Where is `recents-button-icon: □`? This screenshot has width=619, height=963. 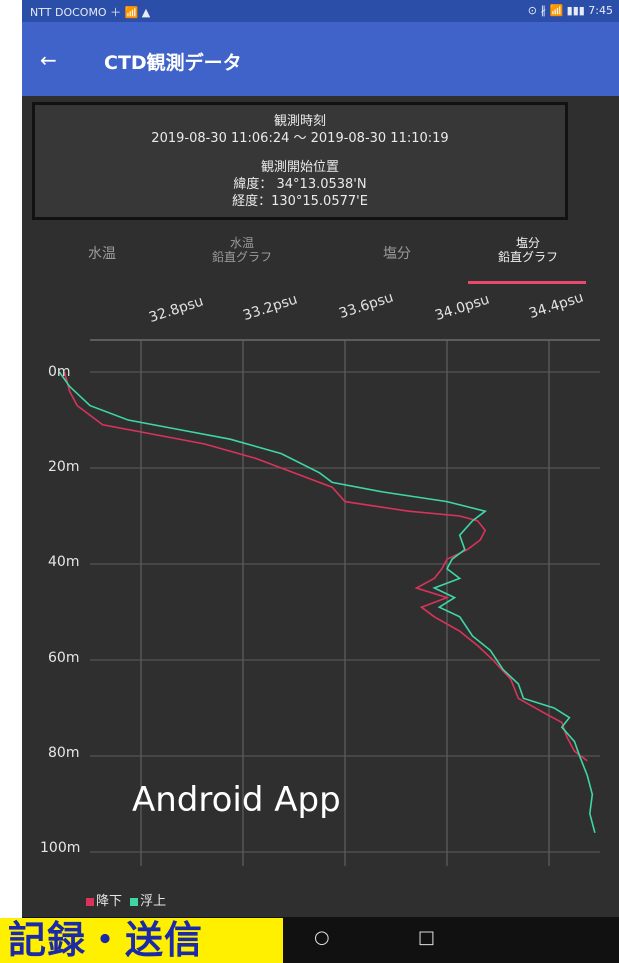 recents-button-icon: □ is located at coordinates (427, 937).